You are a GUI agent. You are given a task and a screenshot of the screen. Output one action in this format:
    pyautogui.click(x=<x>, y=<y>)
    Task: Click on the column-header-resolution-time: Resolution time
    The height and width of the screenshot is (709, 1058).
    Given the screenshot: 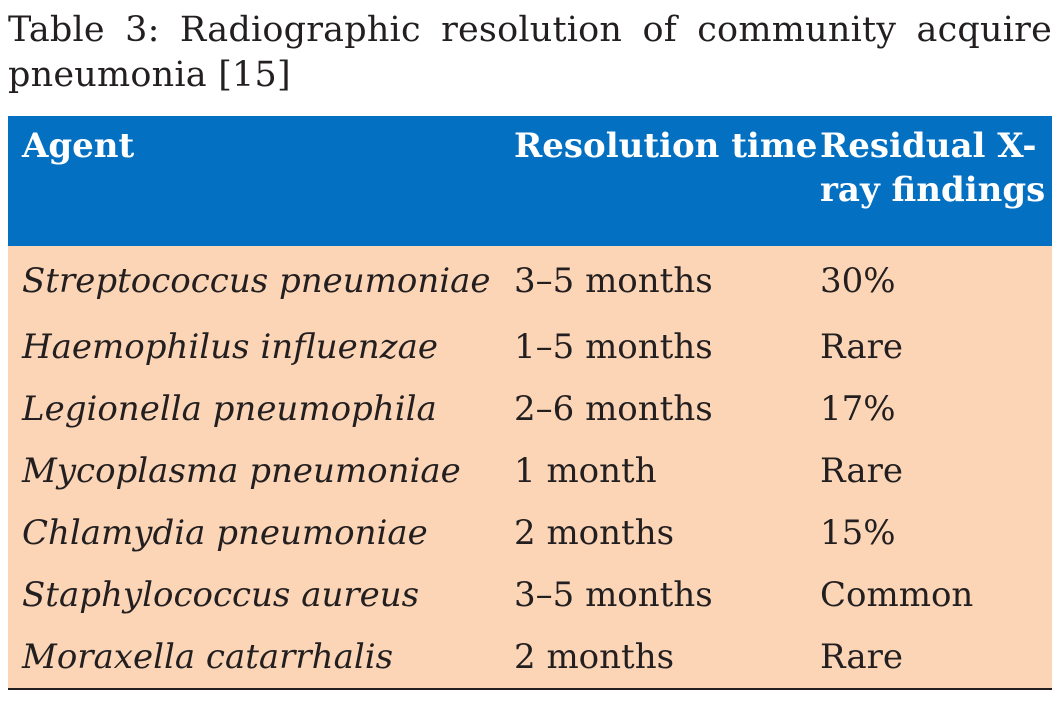 What is the action you would take?
    pyautogui.click(x=666, y=146)
    